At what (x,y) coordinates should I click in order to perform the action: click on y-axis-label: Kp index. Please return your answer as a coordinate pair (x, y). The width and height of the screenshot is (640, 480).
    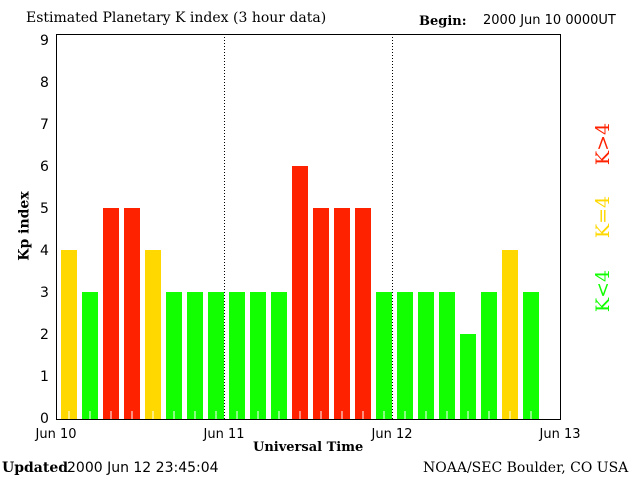
    Looking at the image, I should click on (24, 226).